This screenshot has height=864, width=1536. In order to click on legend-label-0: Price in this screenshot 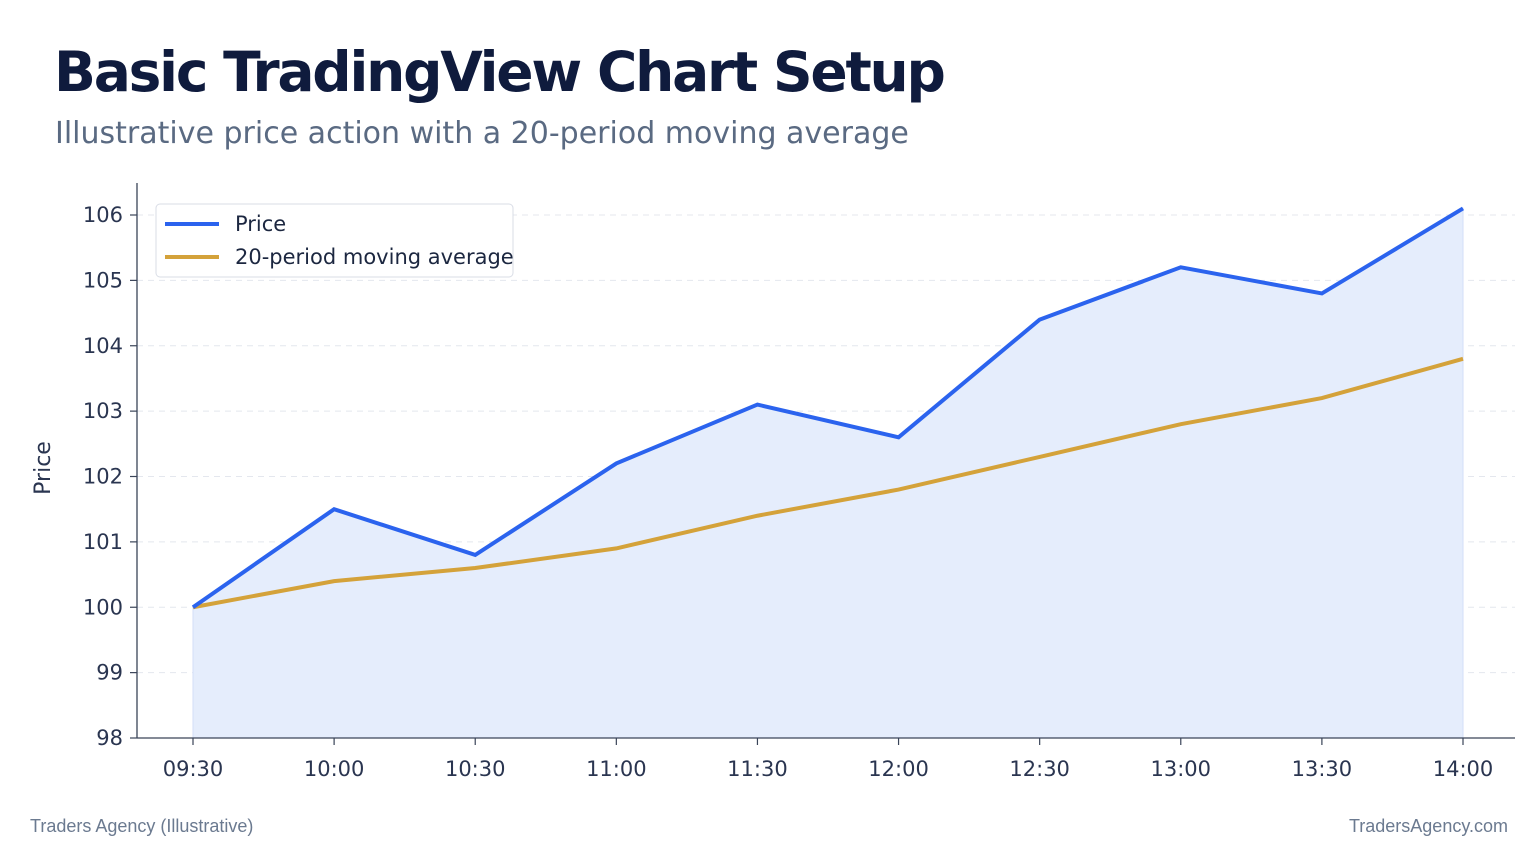, I will do `click(260, 224)`.